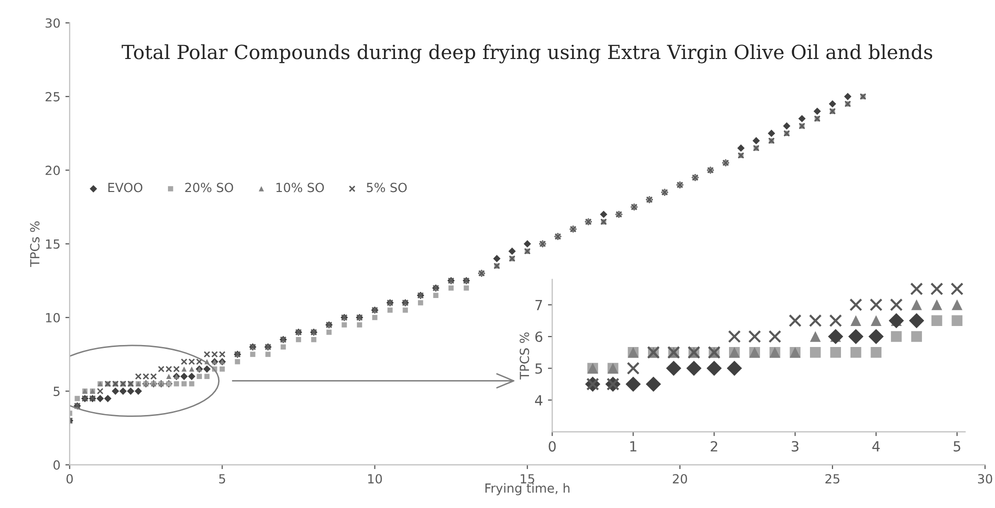 This screenshot has width=995, height=508. I want to click on text: Total Polar Compounds during deep frying using Extra Virgin Olive Oil and blends, so click(527, 54).